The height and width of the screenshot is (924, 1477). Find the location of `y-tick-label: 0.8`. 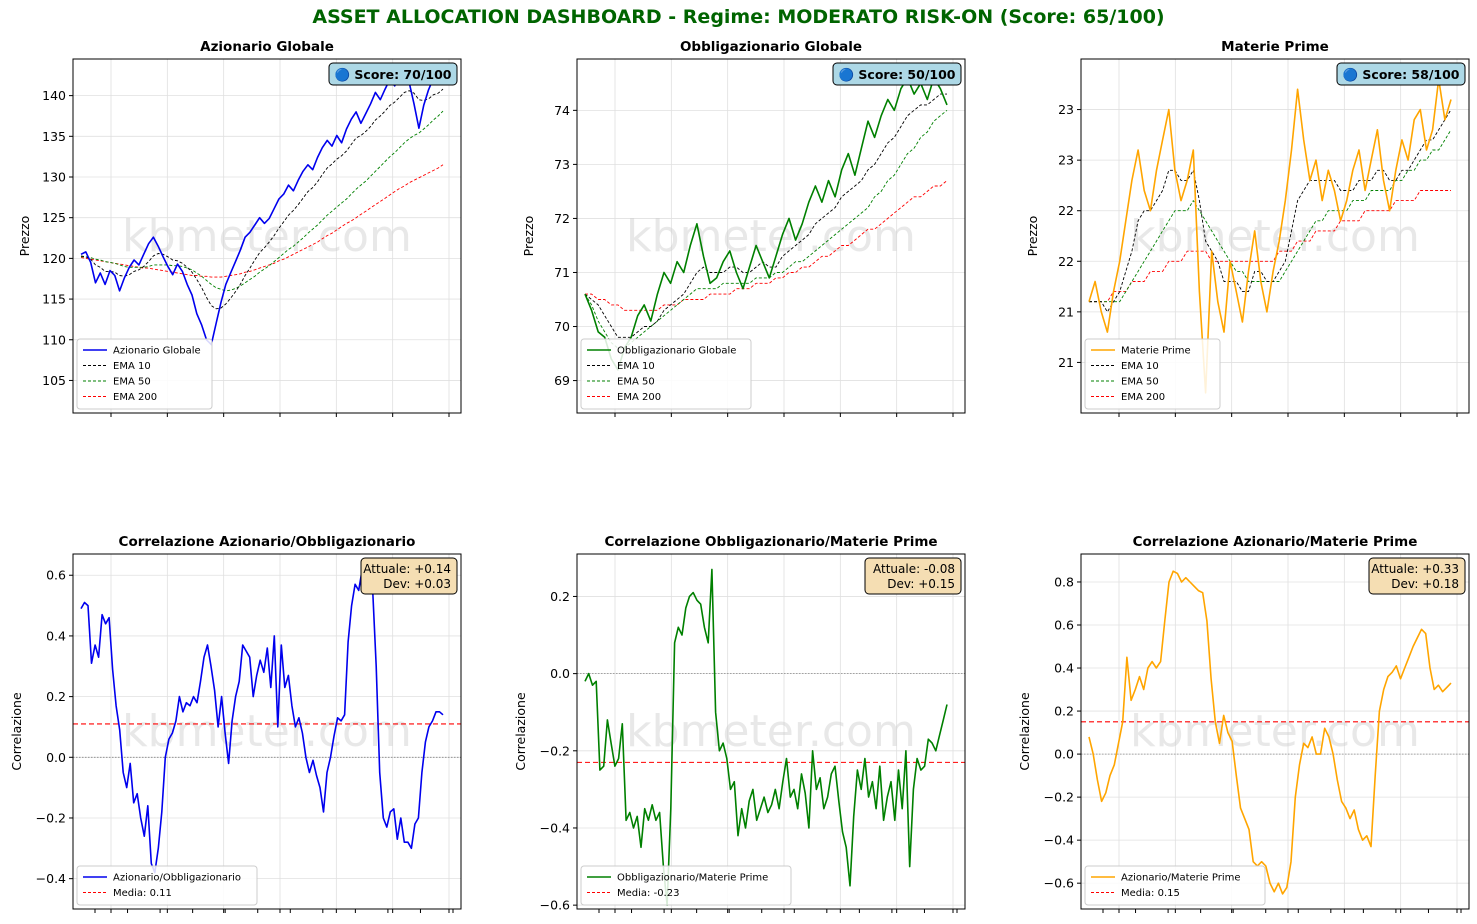

y-tick-label: 0.8 is located at coordinates (1064, 581).